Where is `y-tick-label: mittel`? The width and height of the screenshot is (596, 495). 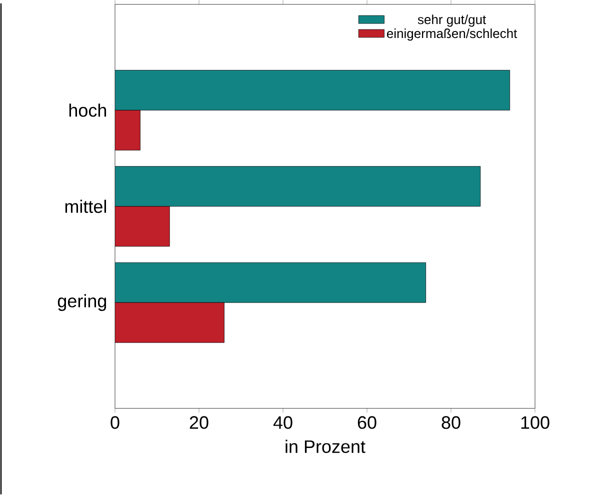
y-tick-label: mittel is located at coordinates (85, 206).